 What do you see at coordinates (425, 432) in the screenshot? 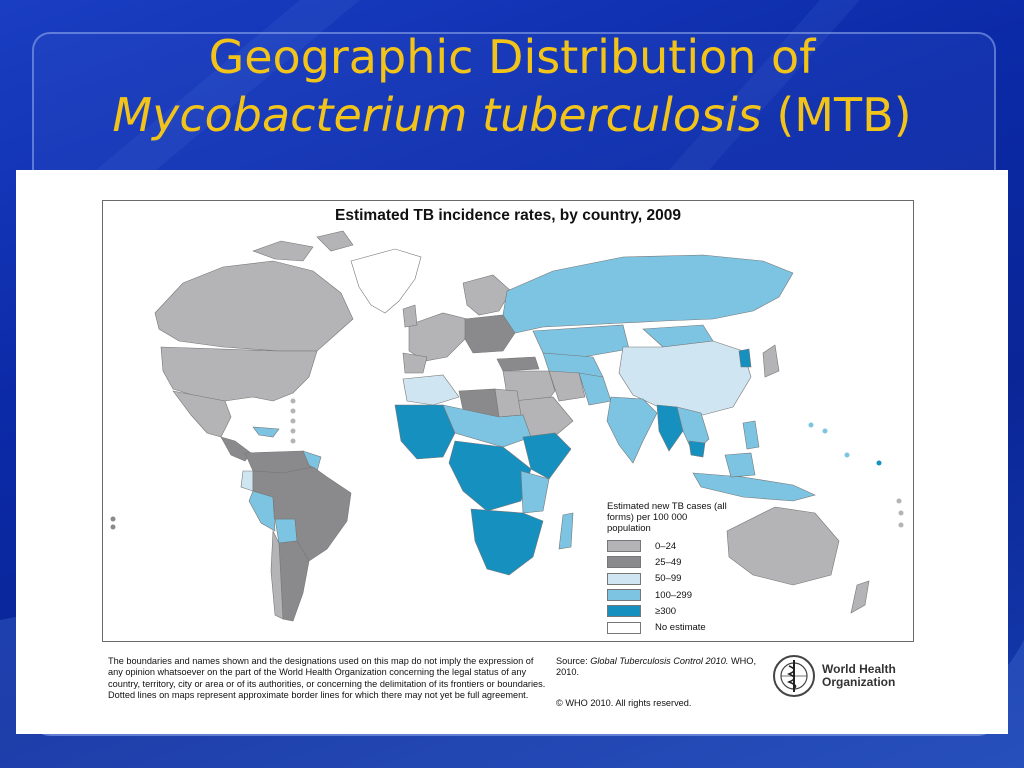
I see `region-west-africa` at bounding box center [425, 432].